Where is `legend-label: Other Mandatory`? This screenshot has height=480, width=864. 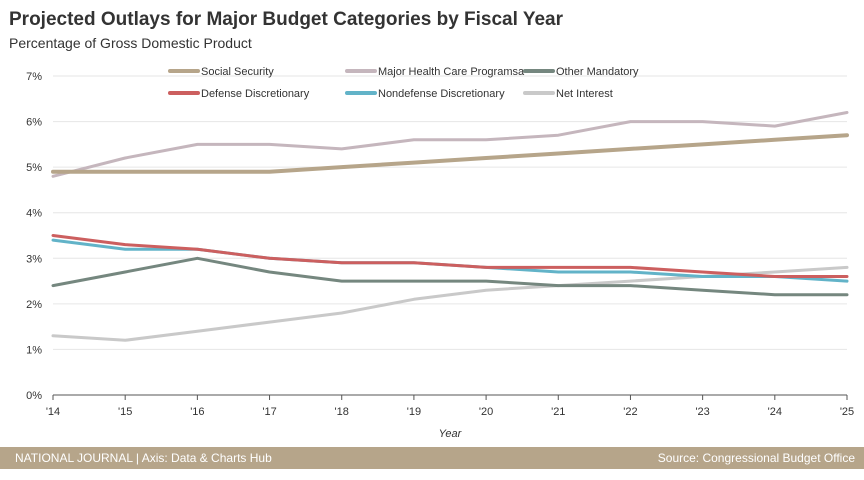 legend-label: Other Mandatory is located at coordinates (597, 72).